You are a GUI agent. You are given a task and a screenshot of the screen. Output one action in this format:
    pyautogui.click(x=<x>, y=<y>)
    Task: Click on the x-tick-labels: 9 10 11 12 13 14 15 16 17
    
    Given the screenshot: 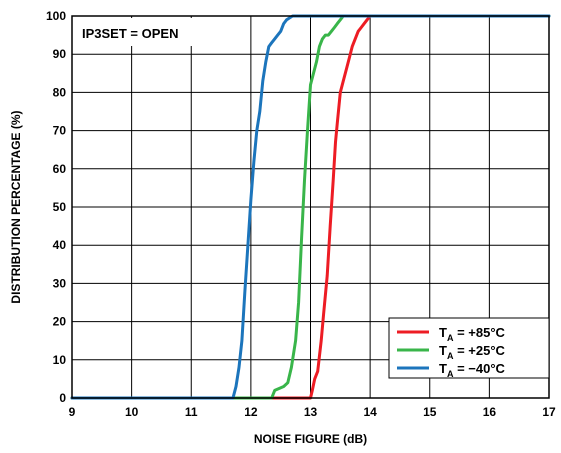 What is the action you would take?
    pyautogui.click(x=312, y=412)
    